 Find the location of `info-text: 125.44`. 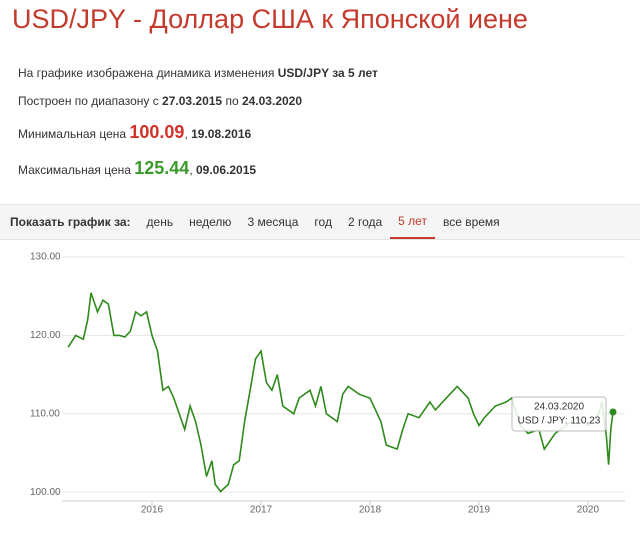

info-text: 125.44 is located at coordinates (162, 168).